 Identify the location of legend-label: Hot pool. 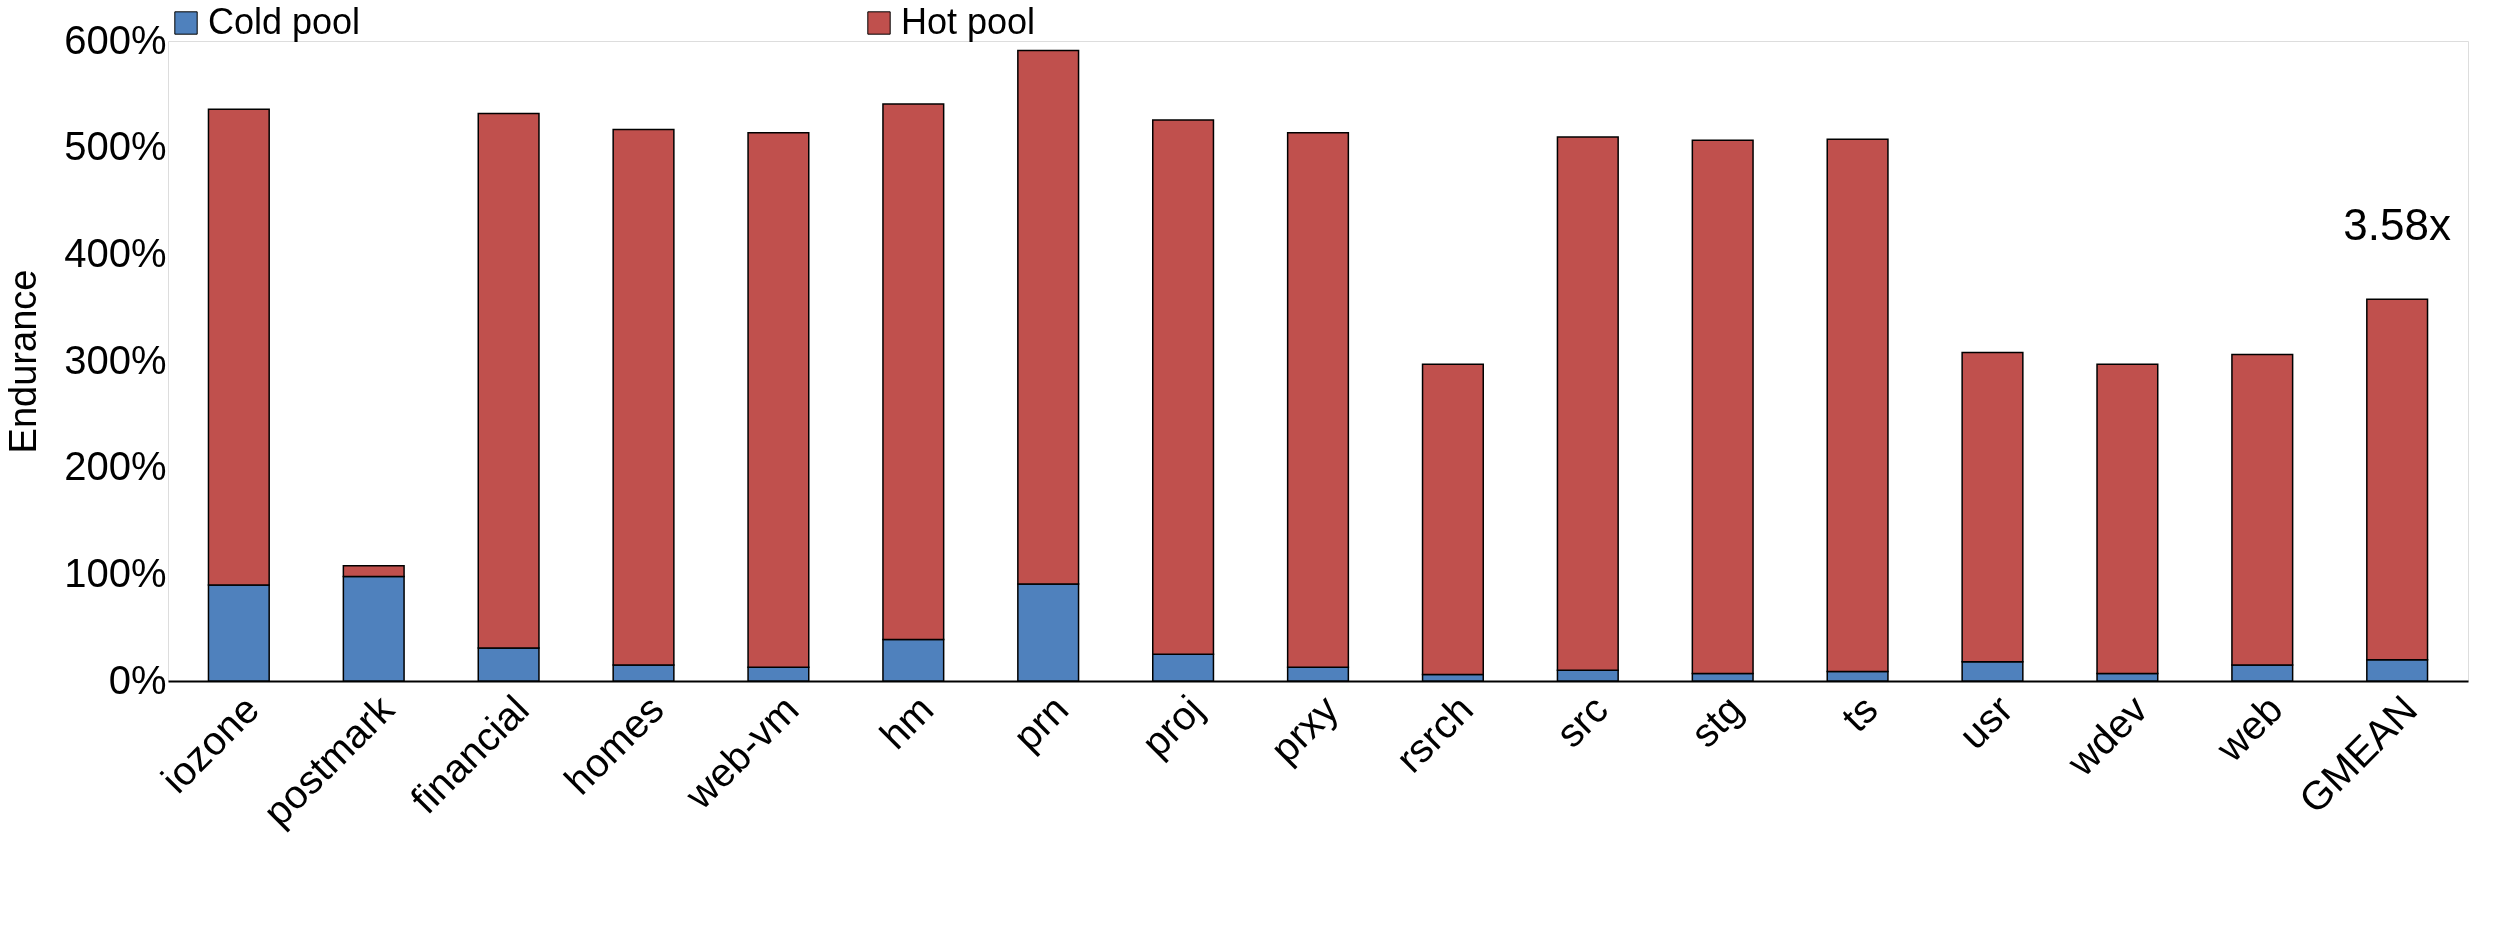
(968, 21).